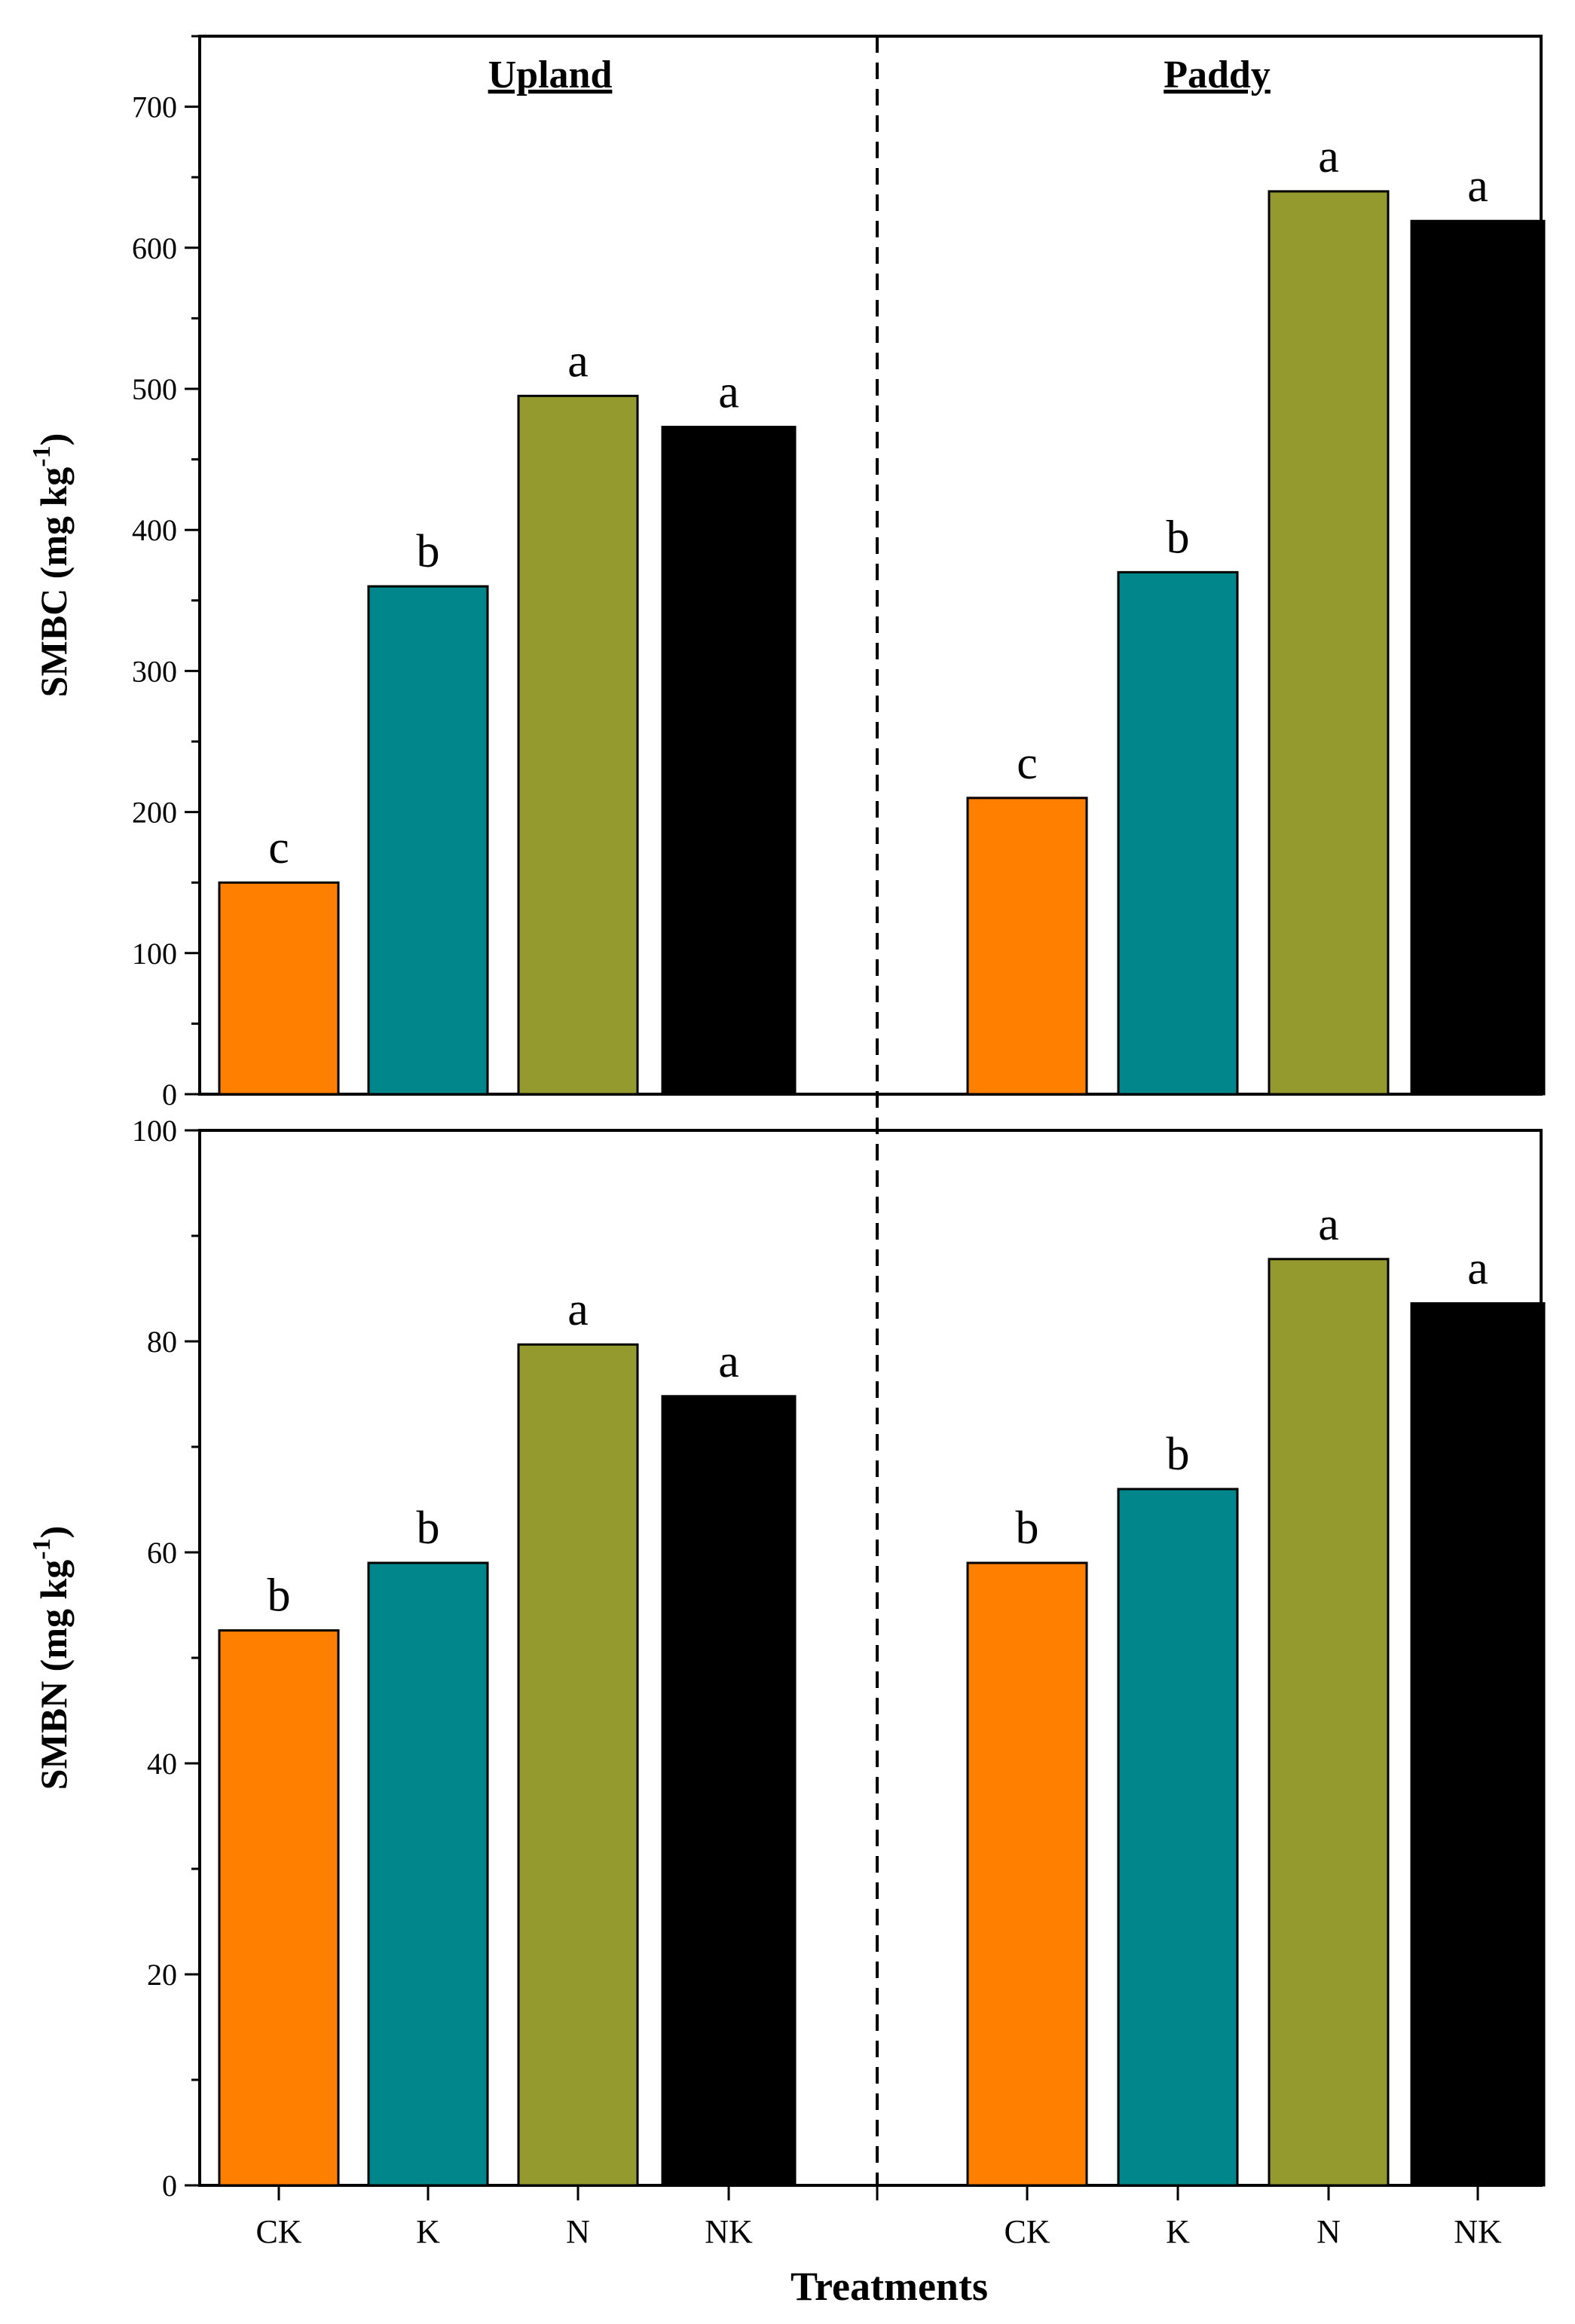  Describe the element at coordinates (1178, 2231) in the screenshot. I see `x-category-label-paddy-k: K` at that location.